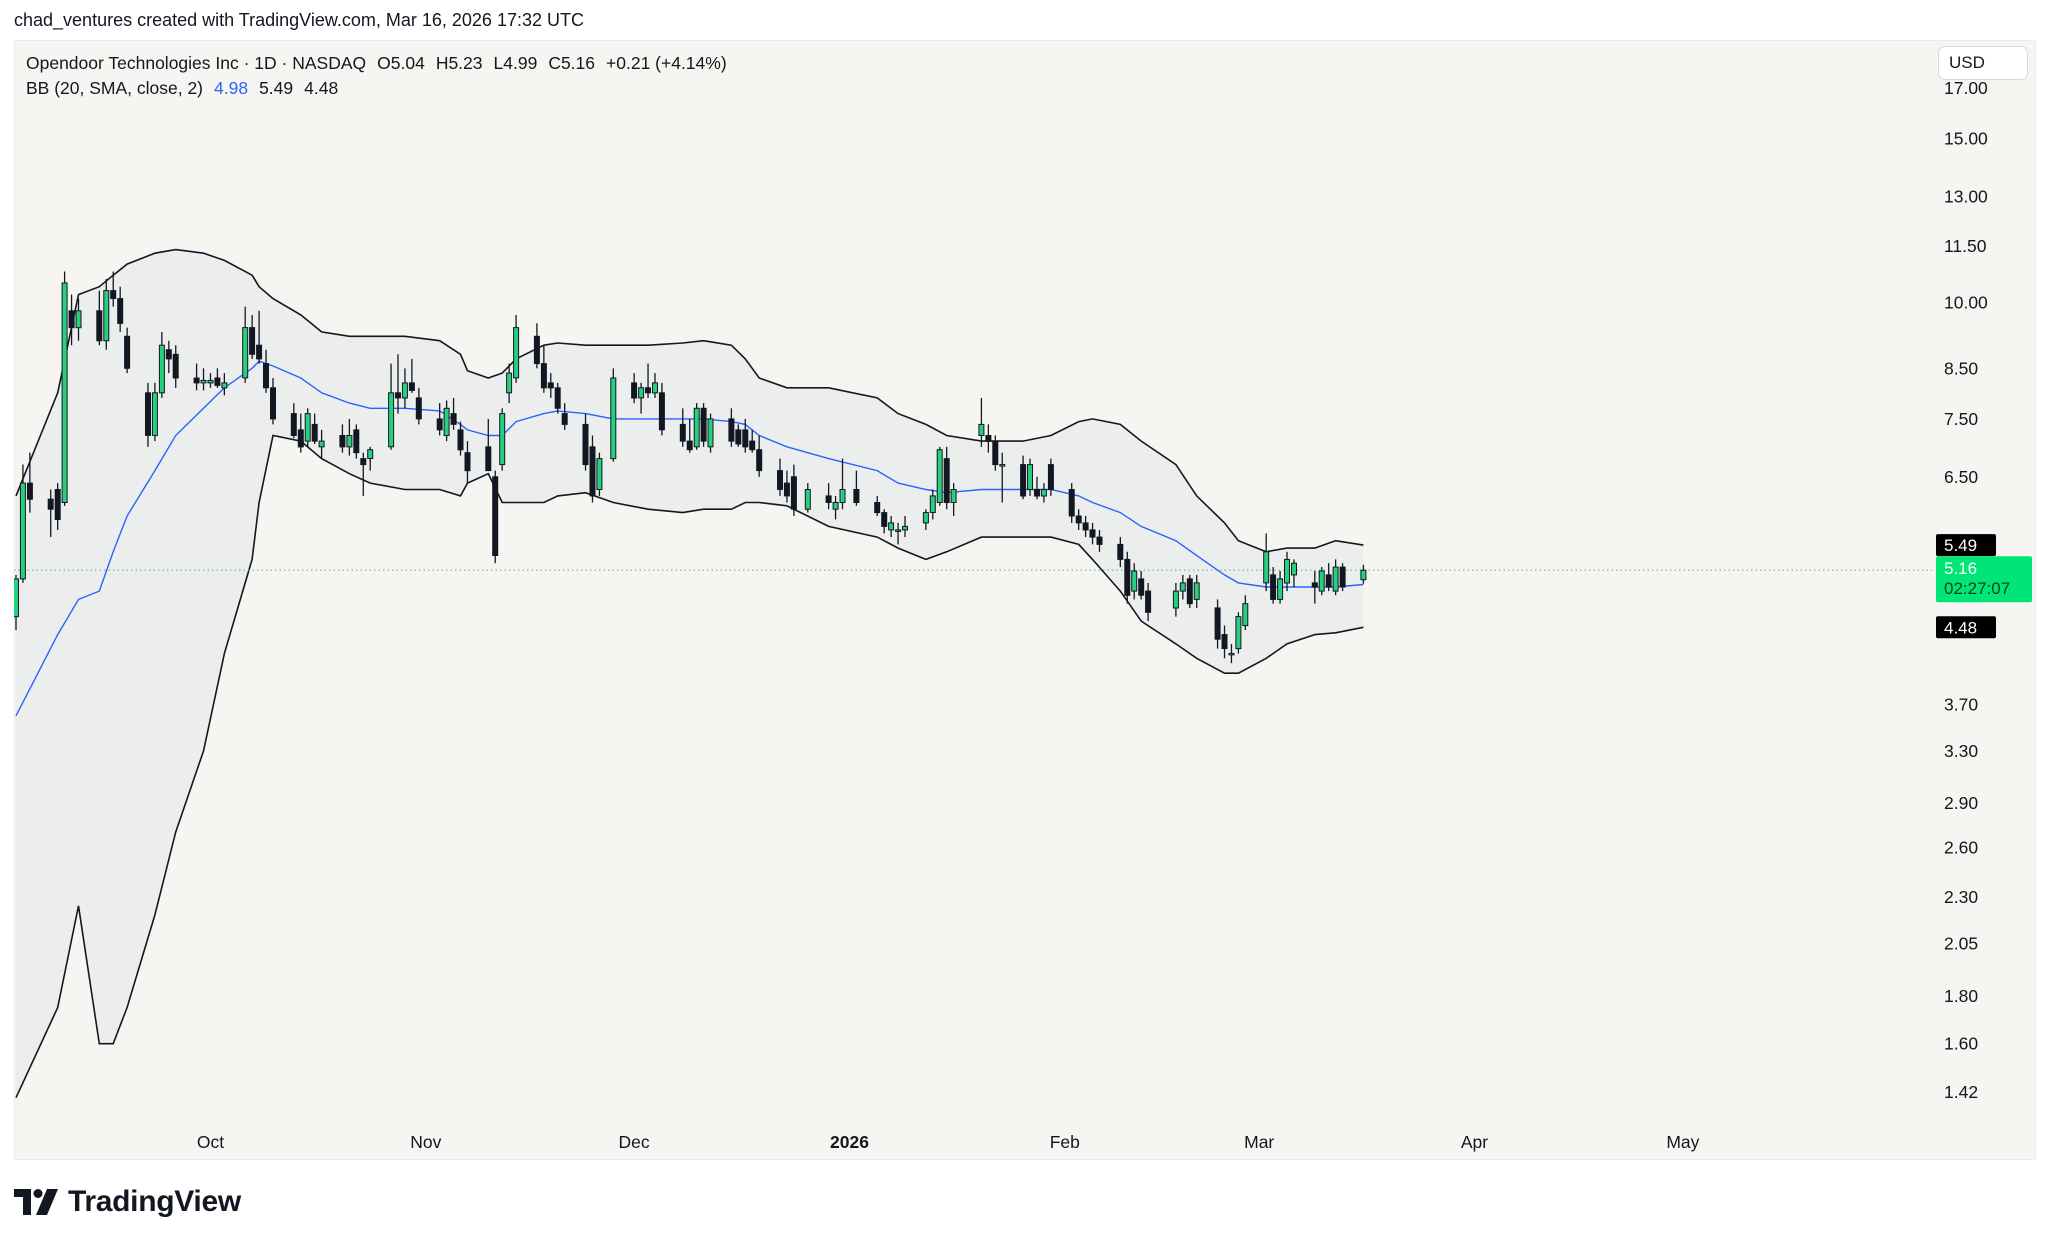  I want to click on tradingview-logo: TradingView, so click(127, 1202).